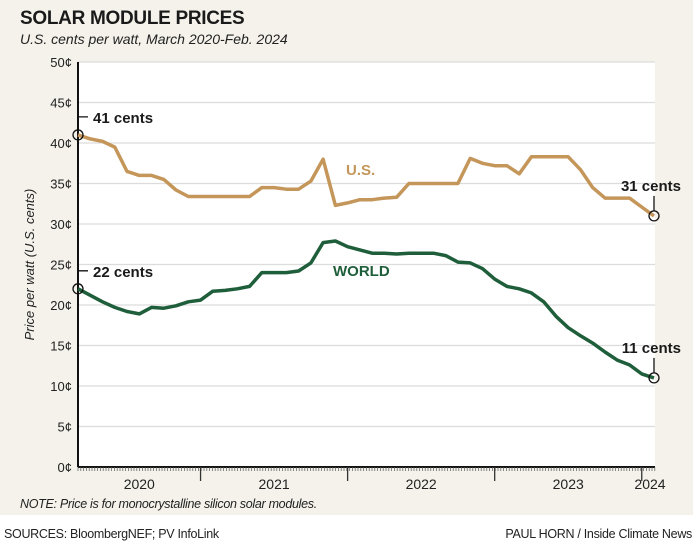 The width and height of the screenshot is (700, 550). What do you see at coordinates (61, 62) in the screenshot?
I see `y-tick-label: 50¢` at bounding box center [61, 62].